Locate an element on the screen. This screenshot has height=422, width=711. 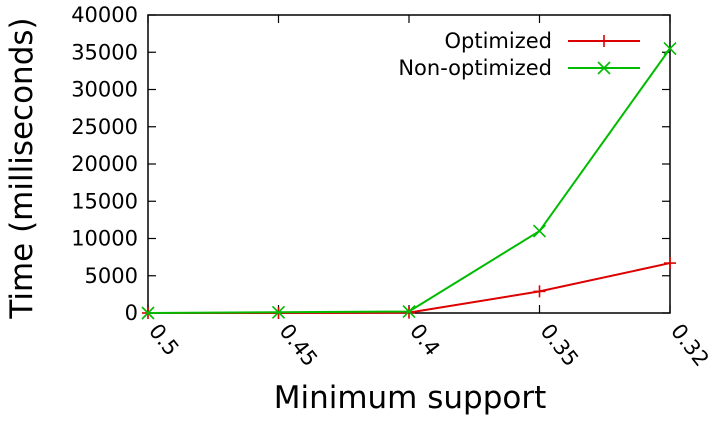
y-tick-label: 25000 is located at coordinates (104, 127).